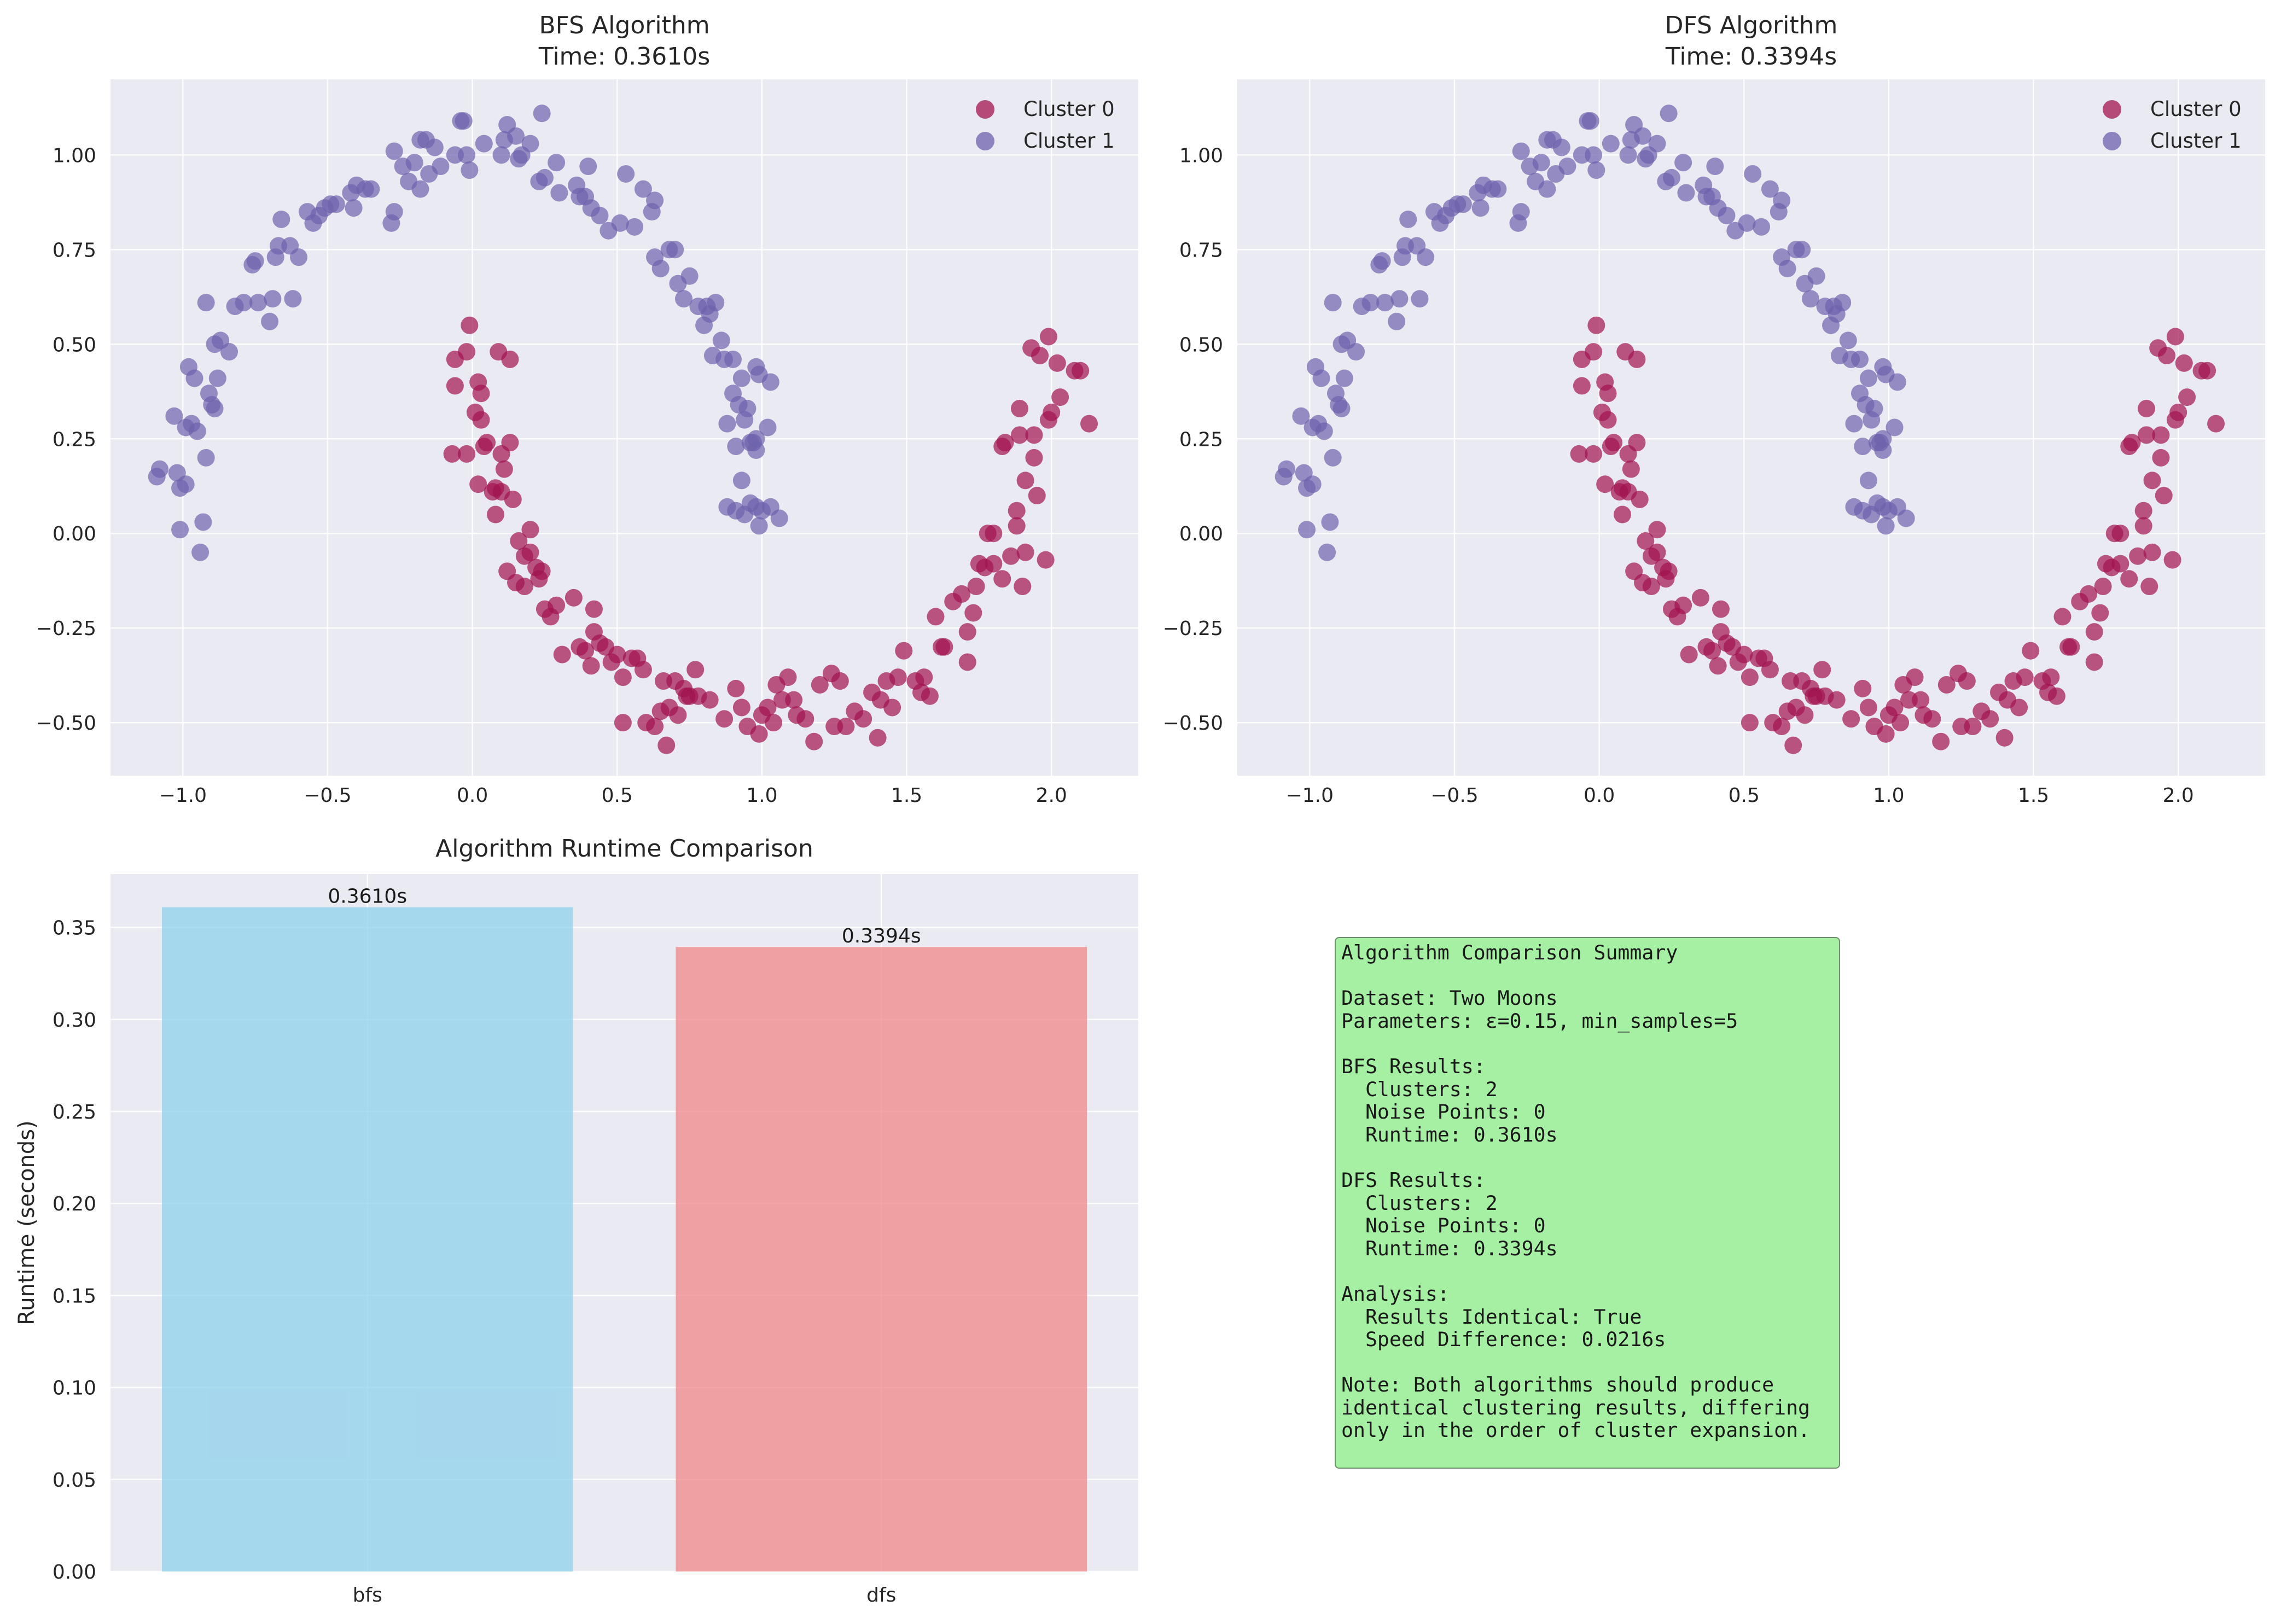  I want to click on summary-line: Dataset: Two Moons, so click(1449, 998).